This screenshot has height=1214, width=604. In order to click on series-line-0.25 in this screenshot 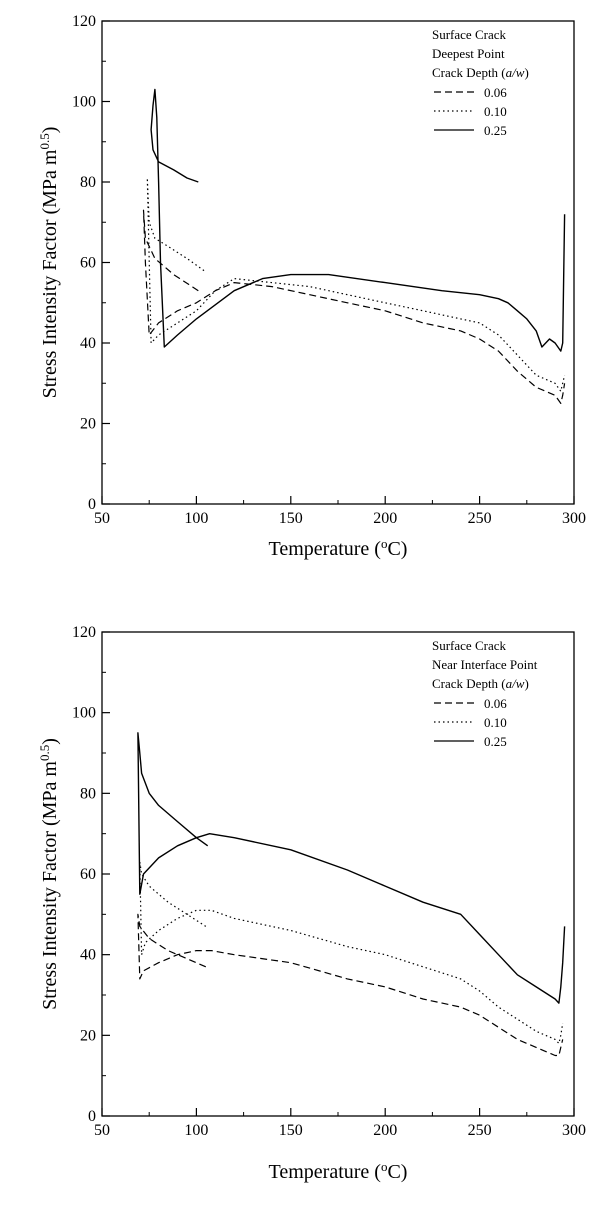, I will do `click(358, 220)`.